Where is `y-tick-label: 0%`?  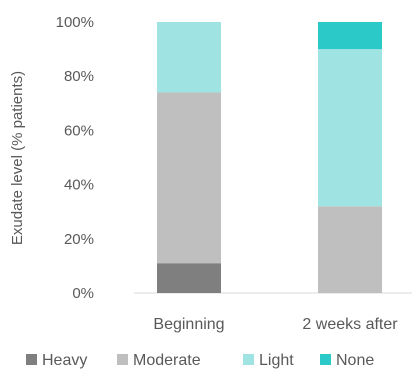
y-tick-label: 0% is located at coordinates (83, 293).